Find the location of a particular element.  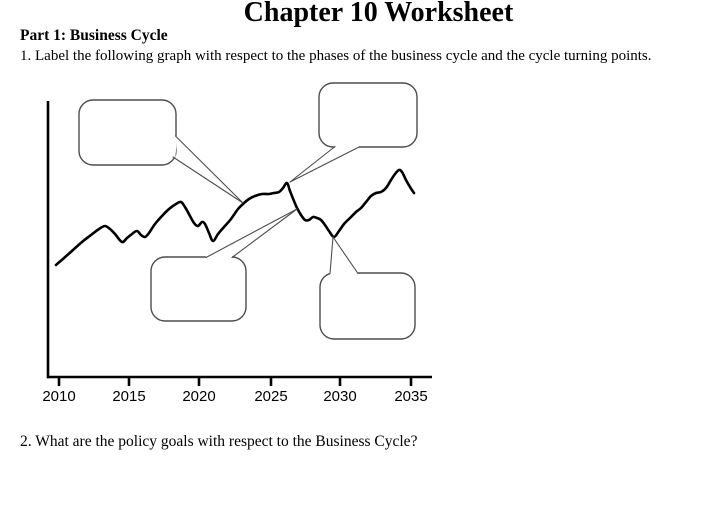

callout-tail-line-3a is located at coordinates (251, 233).